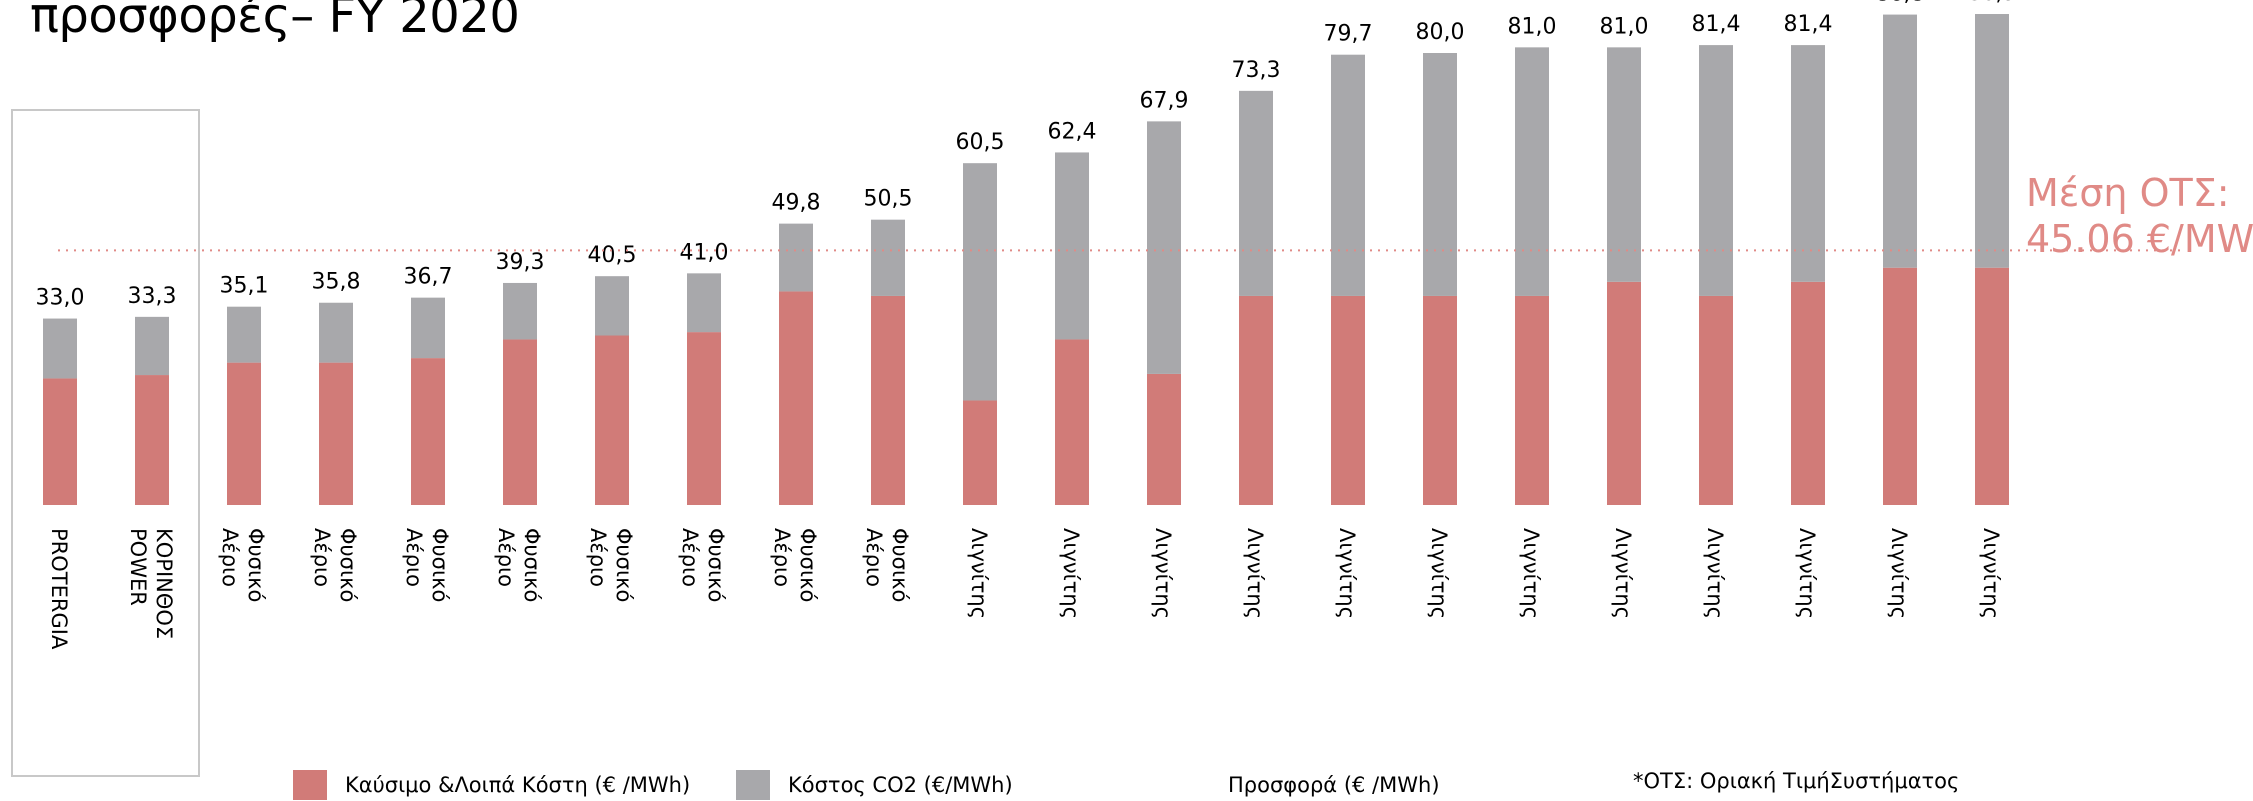 This screenshot has height=801, width=2253. I want to click on legend-swatch-co2, so click(753, 785).